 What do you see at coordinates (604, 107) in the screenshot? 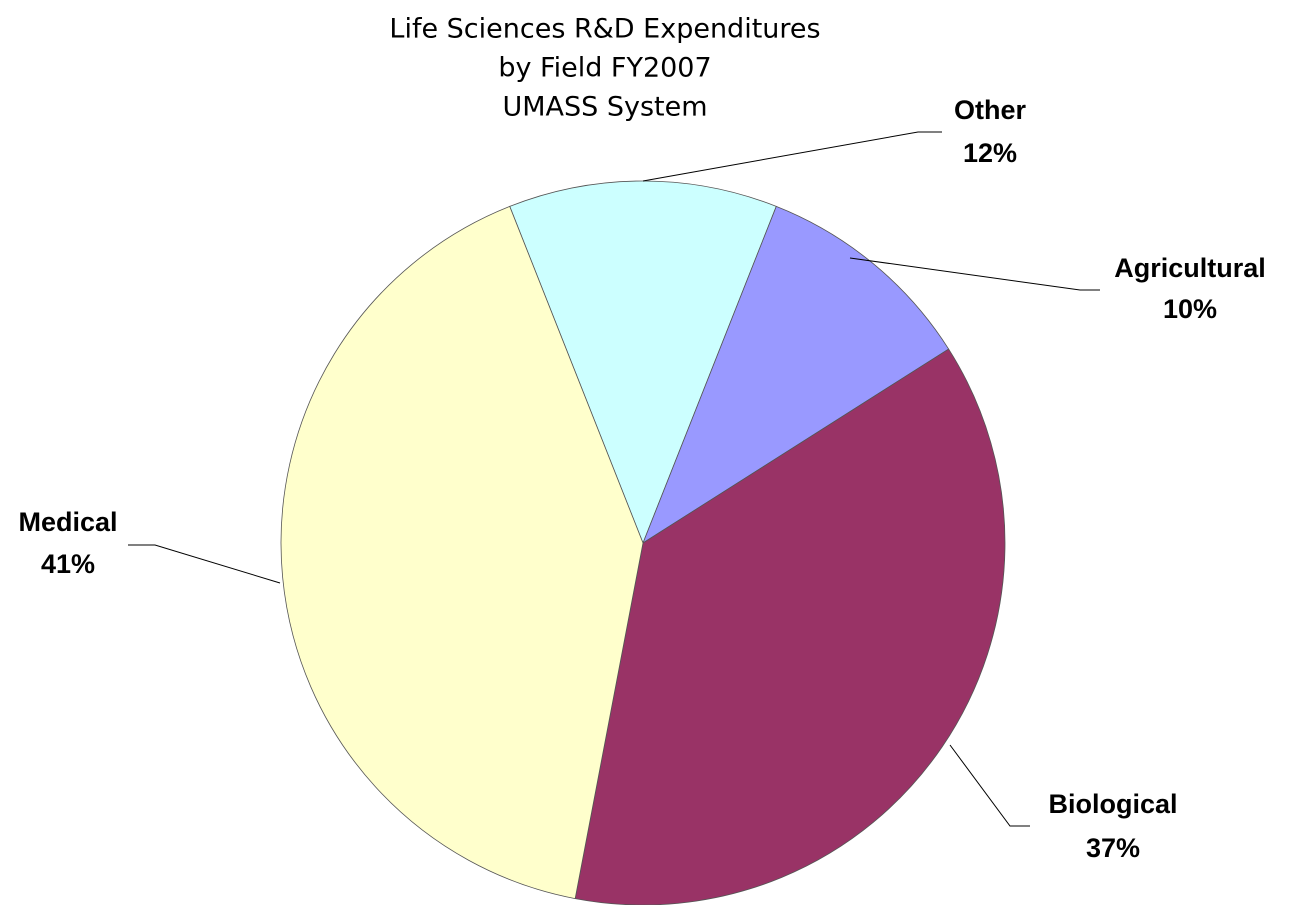
I see `chart-title: UMASS System` at bounding box center [604, 107].